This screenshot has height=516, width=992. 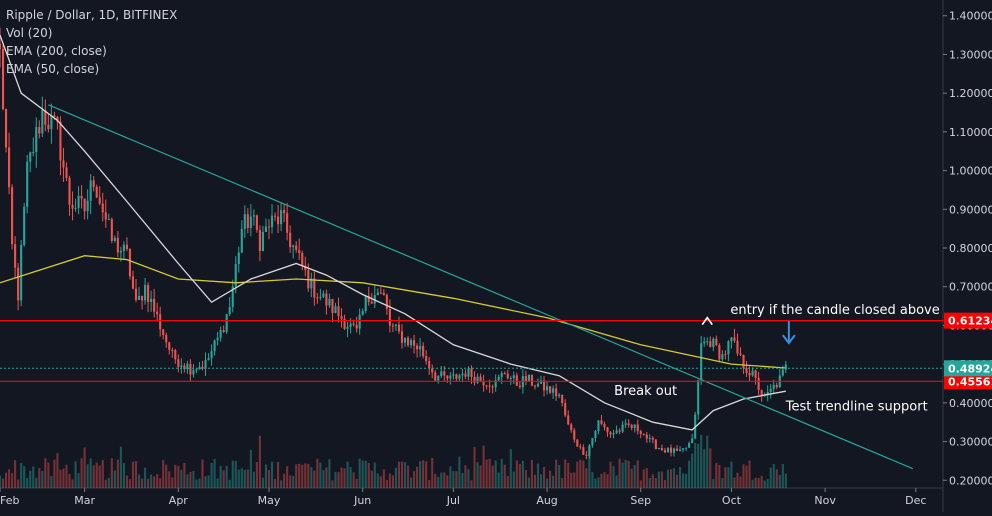 What do you see at coordinates (56, 51) in the screenshot?
I see `legend-ema200: EMA (200, close)` at bounding box center [56, 51].